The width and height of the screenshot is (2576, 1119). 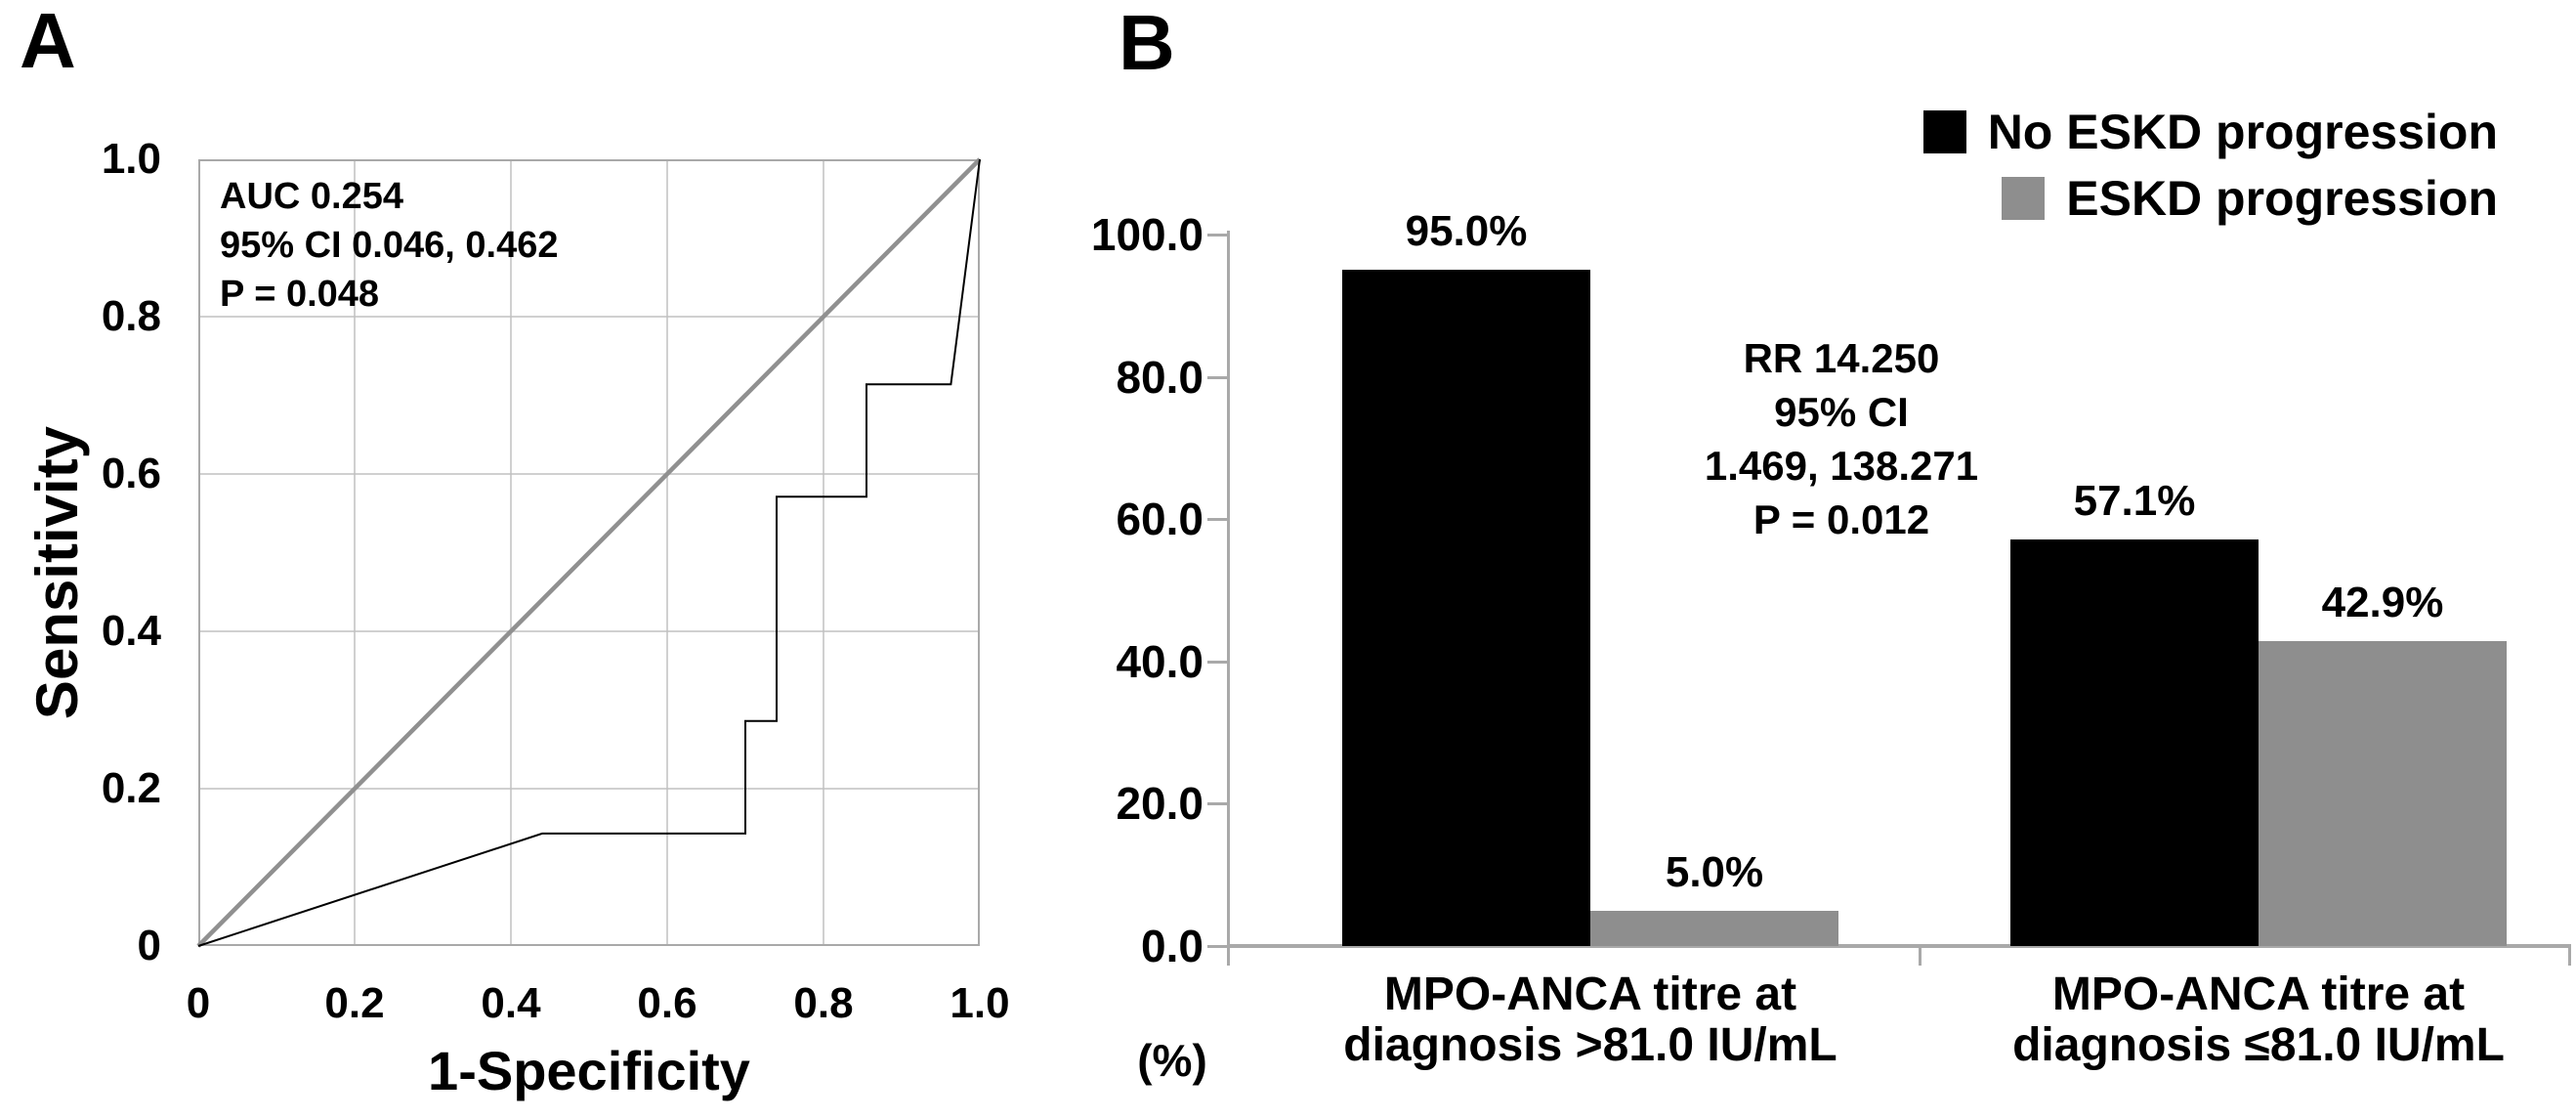 What do you see at coordinates (1160, 804) in the screenshot?
I see `bar-y-tick-label: 20.0` at bounding box center [1160, 804].